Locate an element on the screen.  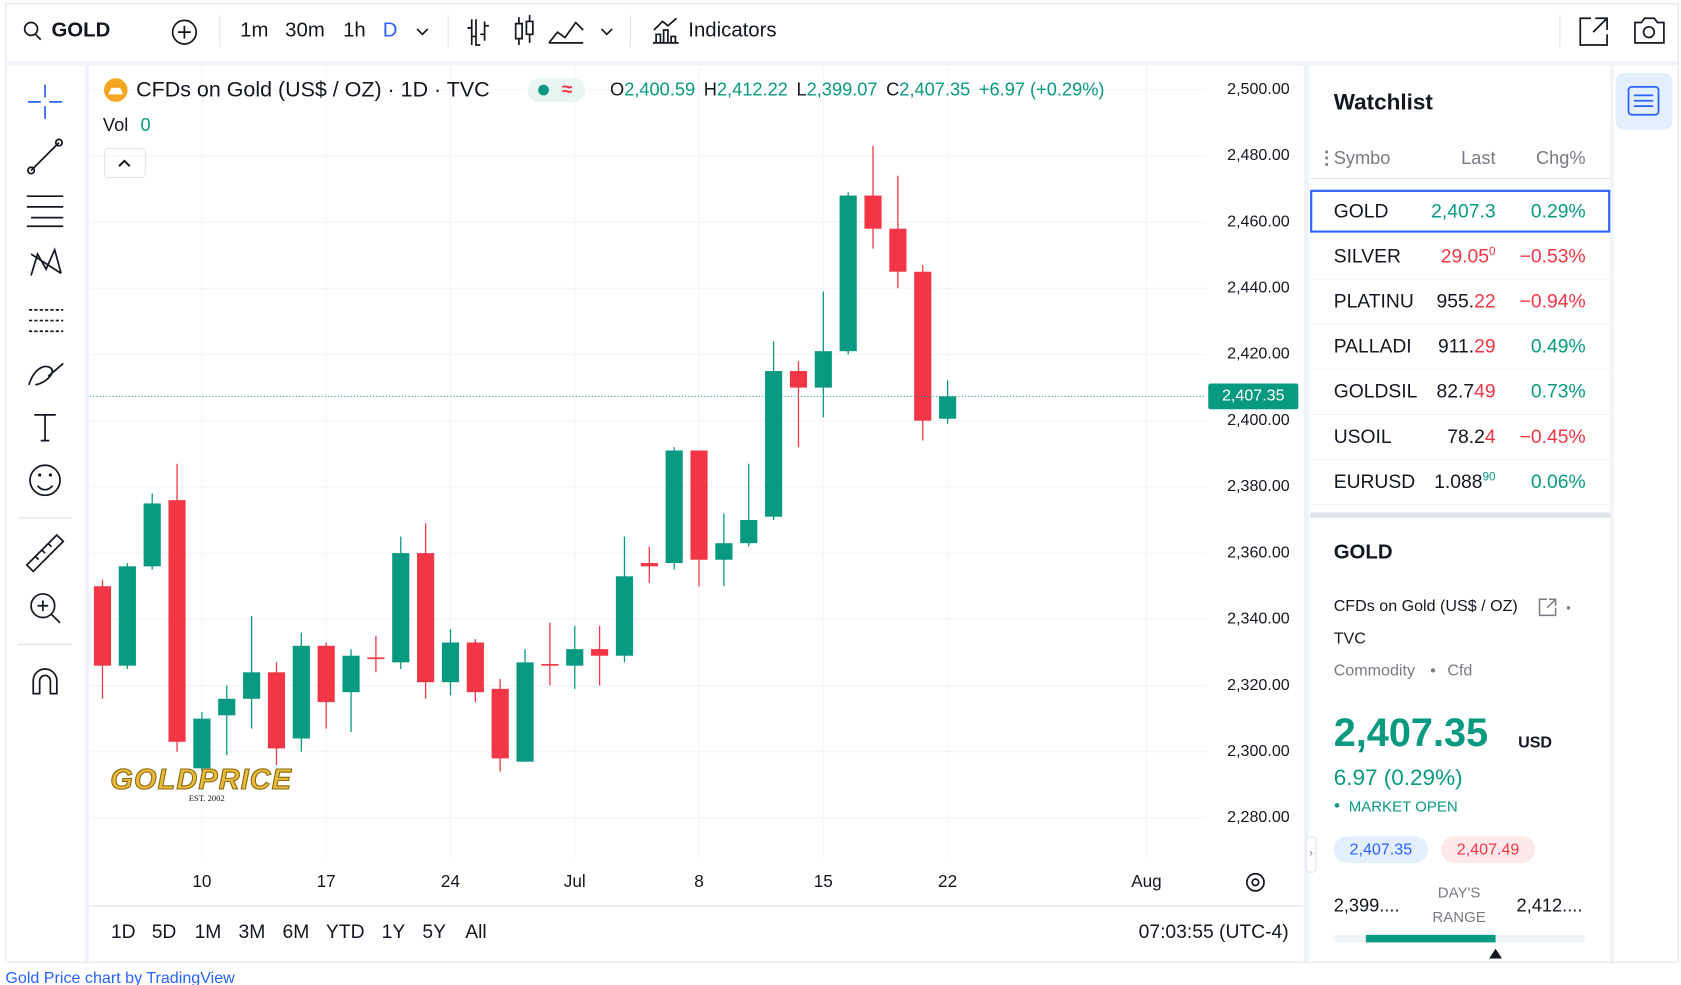
header-chg: Chg% is located at coordinates (1560, 158).